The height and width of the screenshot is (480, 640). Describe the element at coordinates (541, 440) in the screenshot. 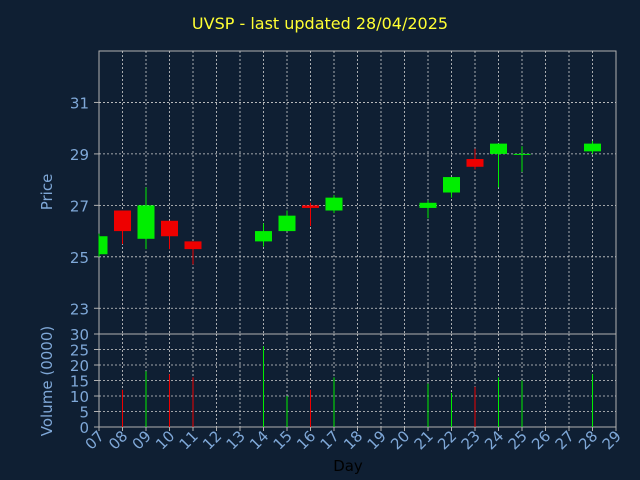

I see `x-tick-label: 26` at that location.